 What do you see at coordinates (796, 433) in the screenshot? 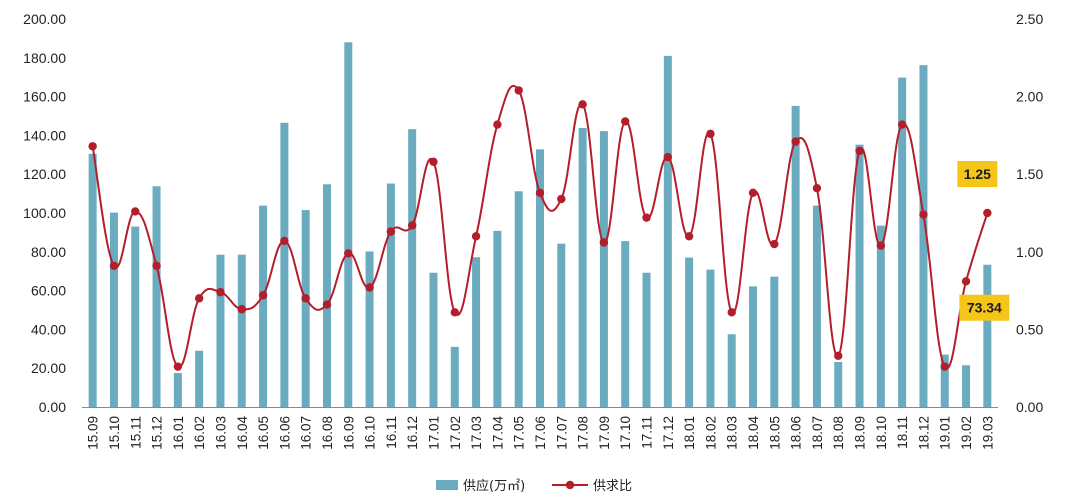
I see `x-tick-label: 18.06` at bounding box center [796, 433].